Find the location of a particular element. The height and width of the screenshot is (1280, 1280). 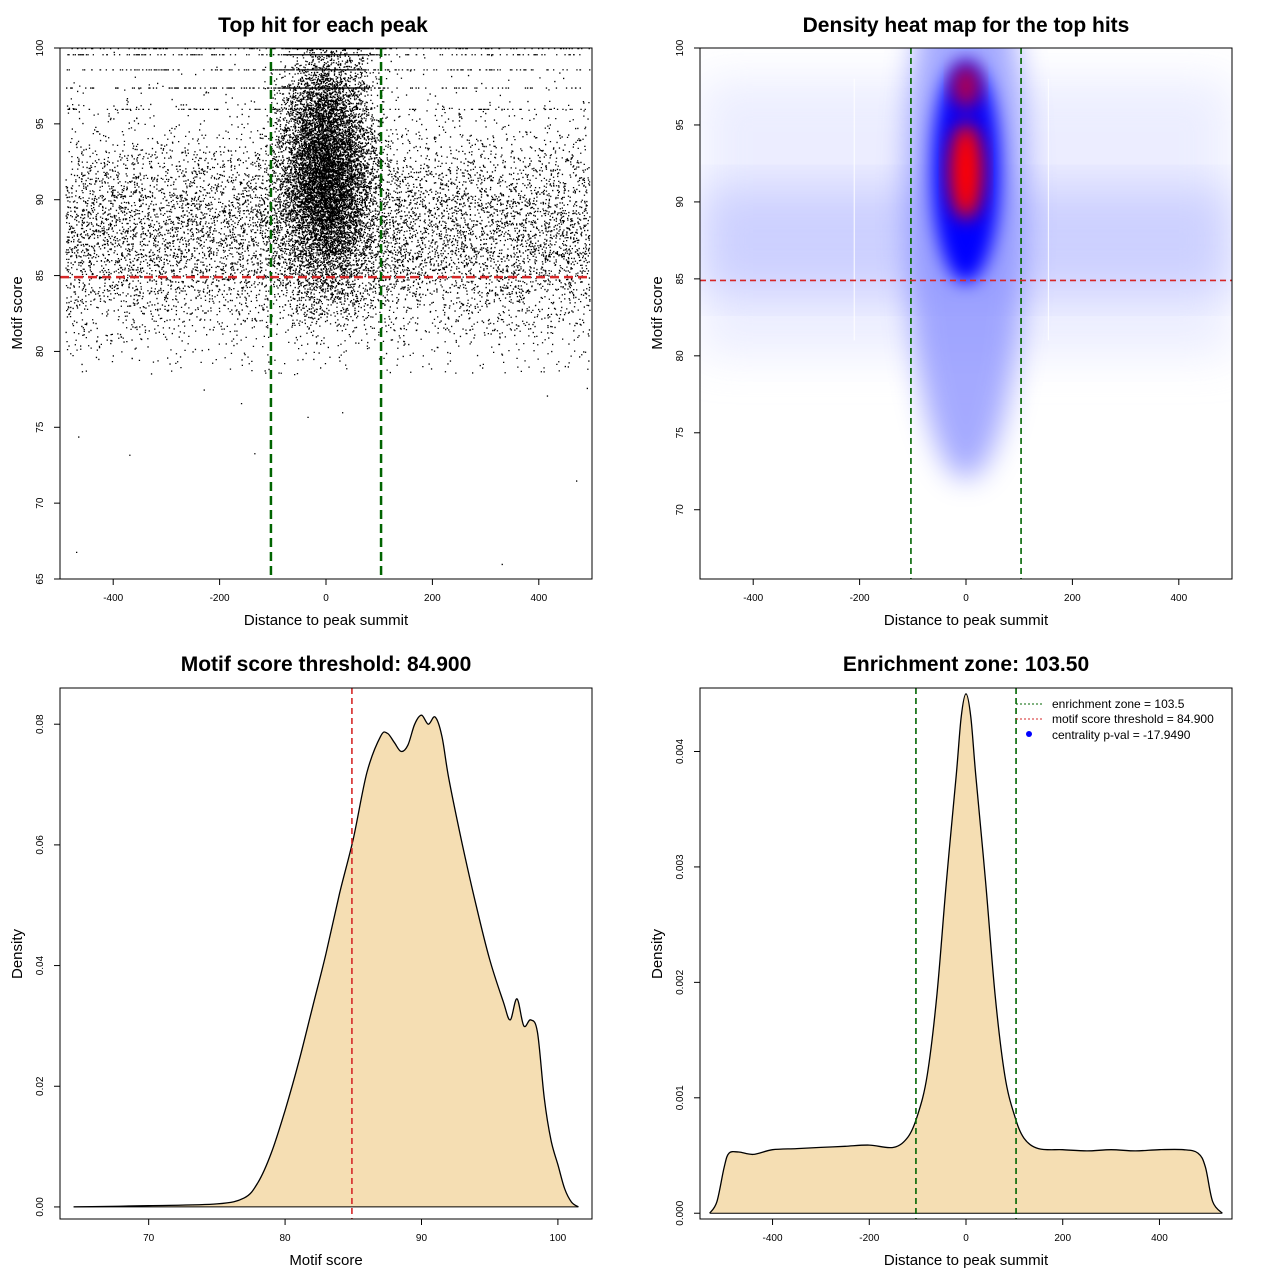

x-tick-label: 70 is located at coordinates (149, 1238).